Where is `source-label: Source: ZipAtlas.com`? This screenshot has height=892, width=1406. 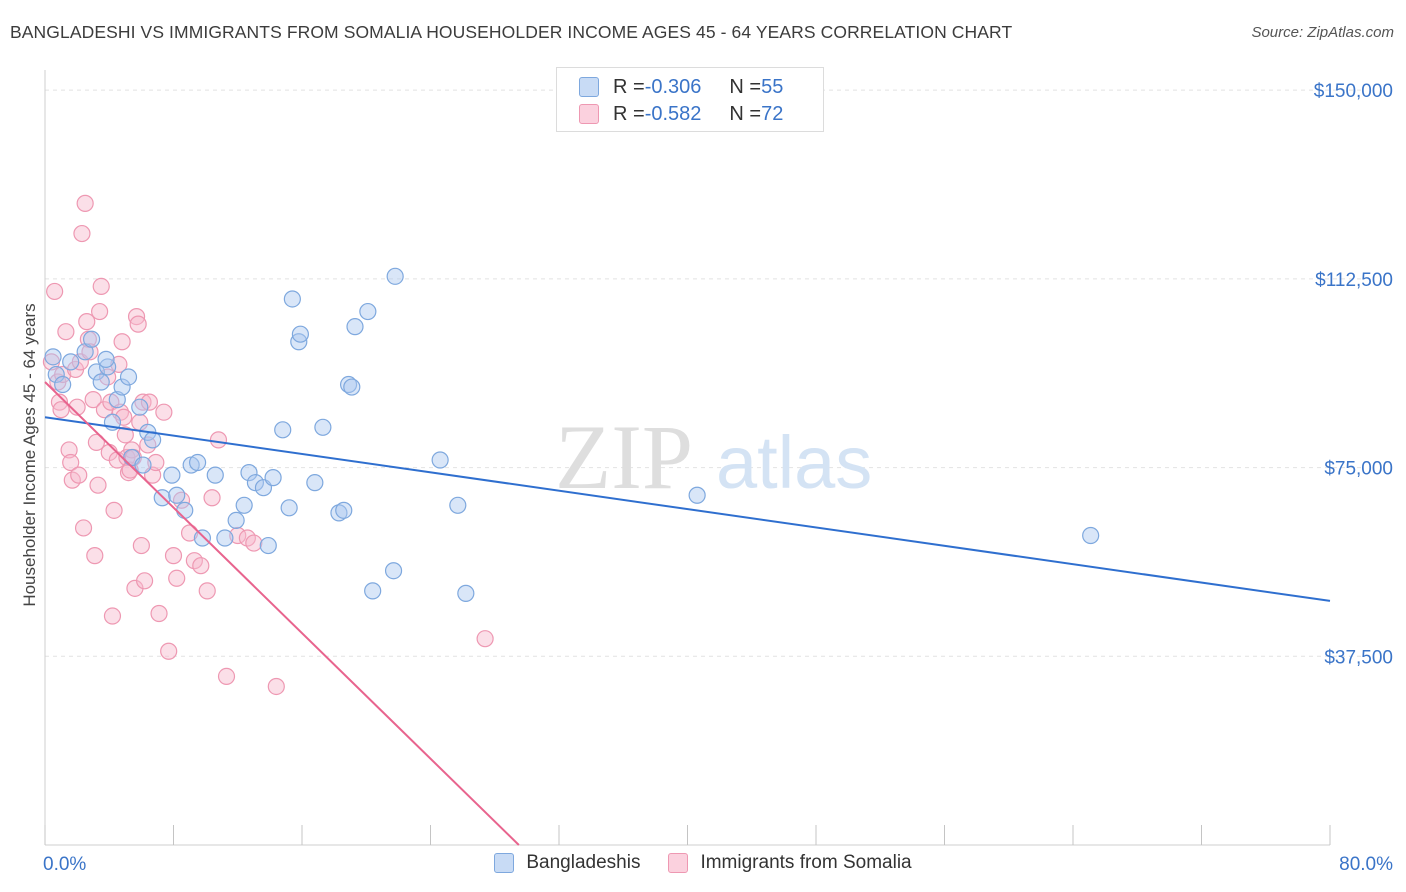 source-label: Source: ZipAtlas.com is located at coordinates (1322, 32).